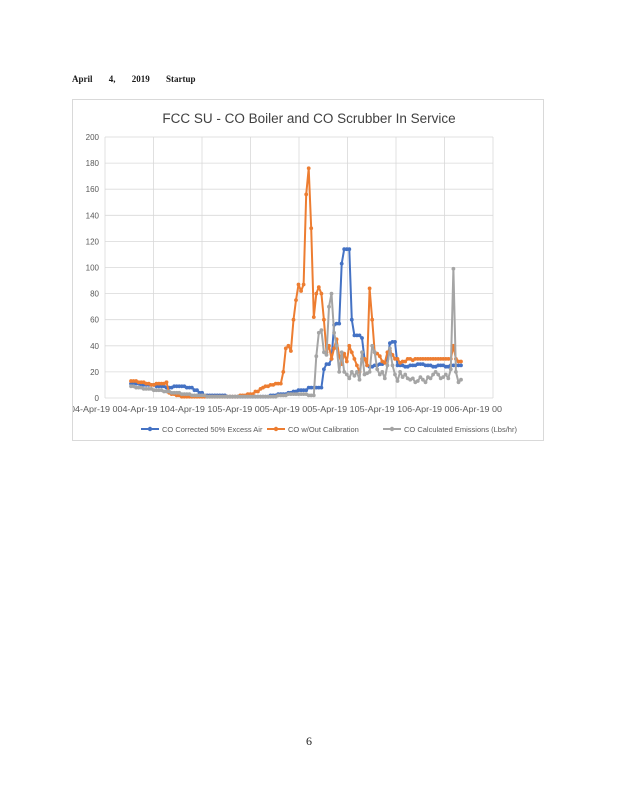  I want to click on heading-month: April, so click(82, 79).